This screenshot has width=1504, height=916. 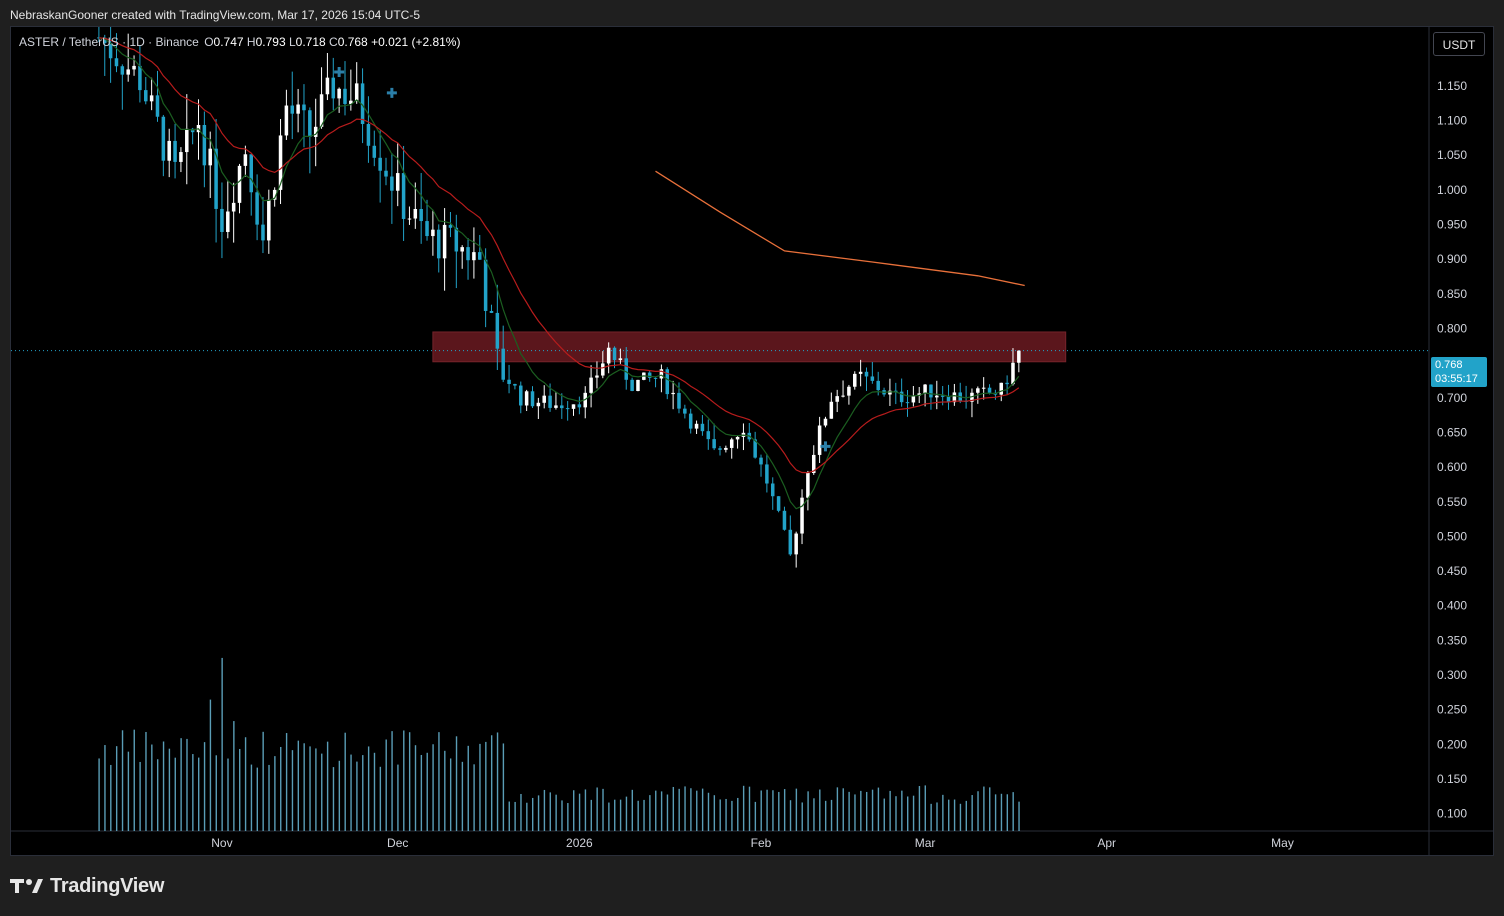 What do you see at coordinates (1452, 710) in the screenshot?
I see `price-tick-label: 0.250` at bounding box center [1452, 710].